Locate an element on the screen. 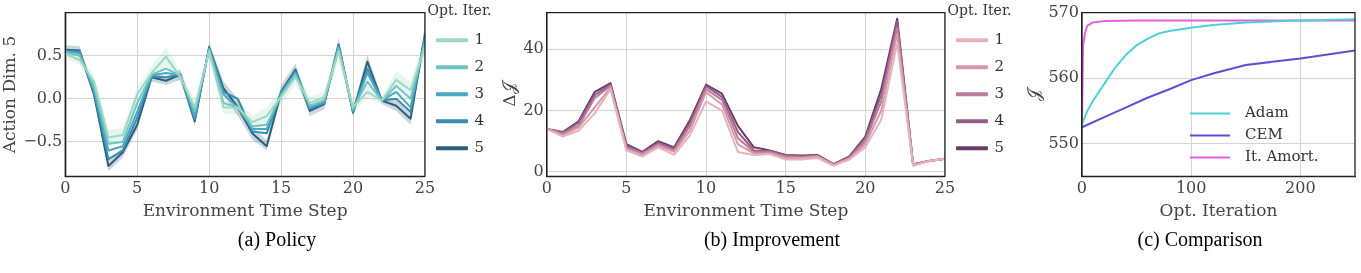 The image size is (1361, 273). y-tick-label: 550 is located at coordinates (1063, 142).